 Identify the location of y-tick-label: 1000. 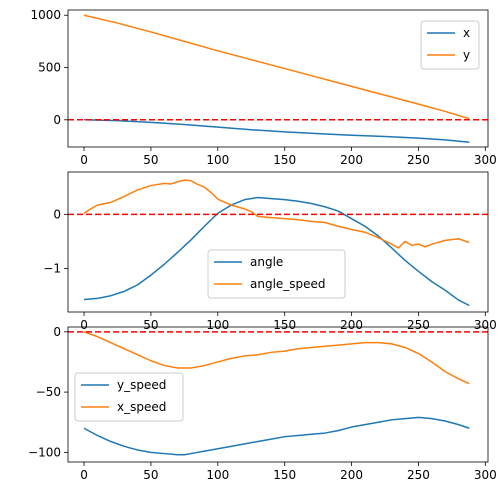
(45, 15).